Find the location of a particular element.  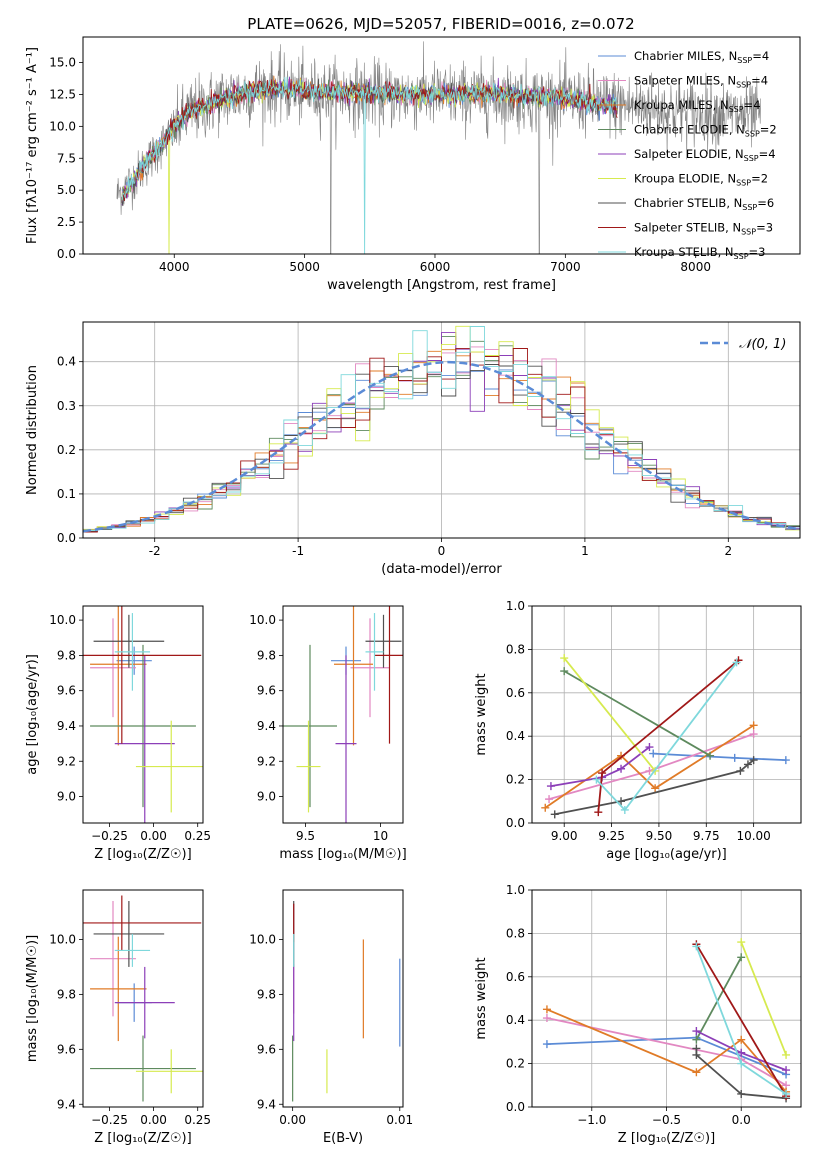

legend-name: Chabrier STELIB is located at coordinates (680, 203).